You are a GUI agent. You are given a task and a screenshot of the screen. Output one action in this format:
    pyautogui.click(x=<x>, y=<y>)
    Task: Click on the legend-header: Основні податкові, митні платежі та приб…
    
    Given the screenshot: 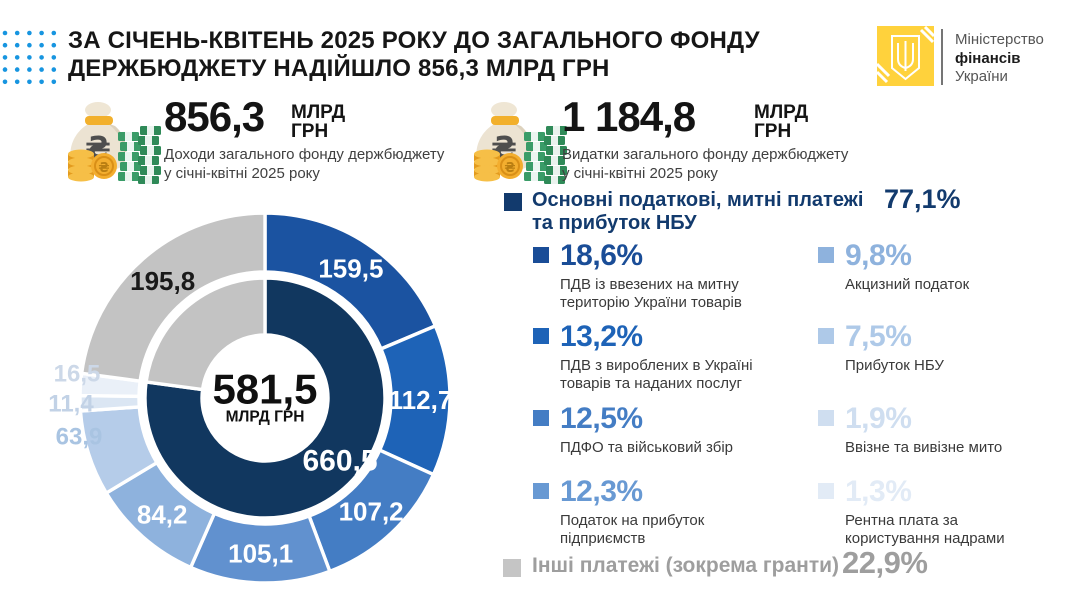 What is the action you would take?
    pyautogui.click(x=683, y=212)
    